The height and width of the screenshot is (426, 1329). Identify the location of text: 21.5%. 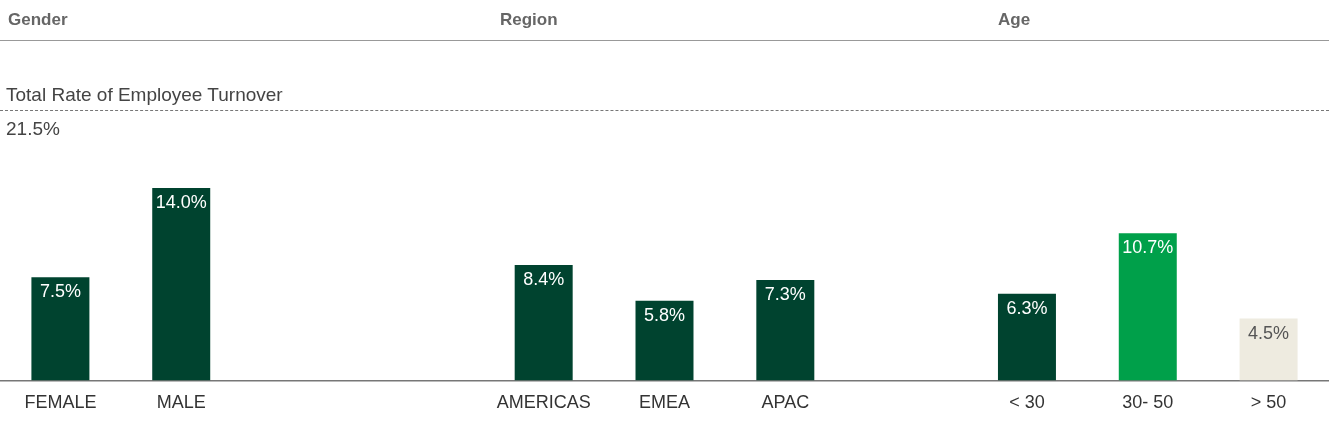
(33, 129).